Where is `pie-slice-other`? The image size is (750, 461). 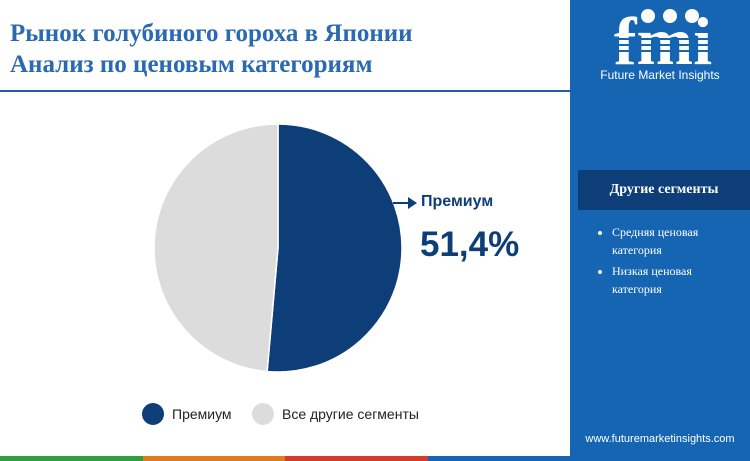 pie-slice-other is located at coordinates (216, 248).